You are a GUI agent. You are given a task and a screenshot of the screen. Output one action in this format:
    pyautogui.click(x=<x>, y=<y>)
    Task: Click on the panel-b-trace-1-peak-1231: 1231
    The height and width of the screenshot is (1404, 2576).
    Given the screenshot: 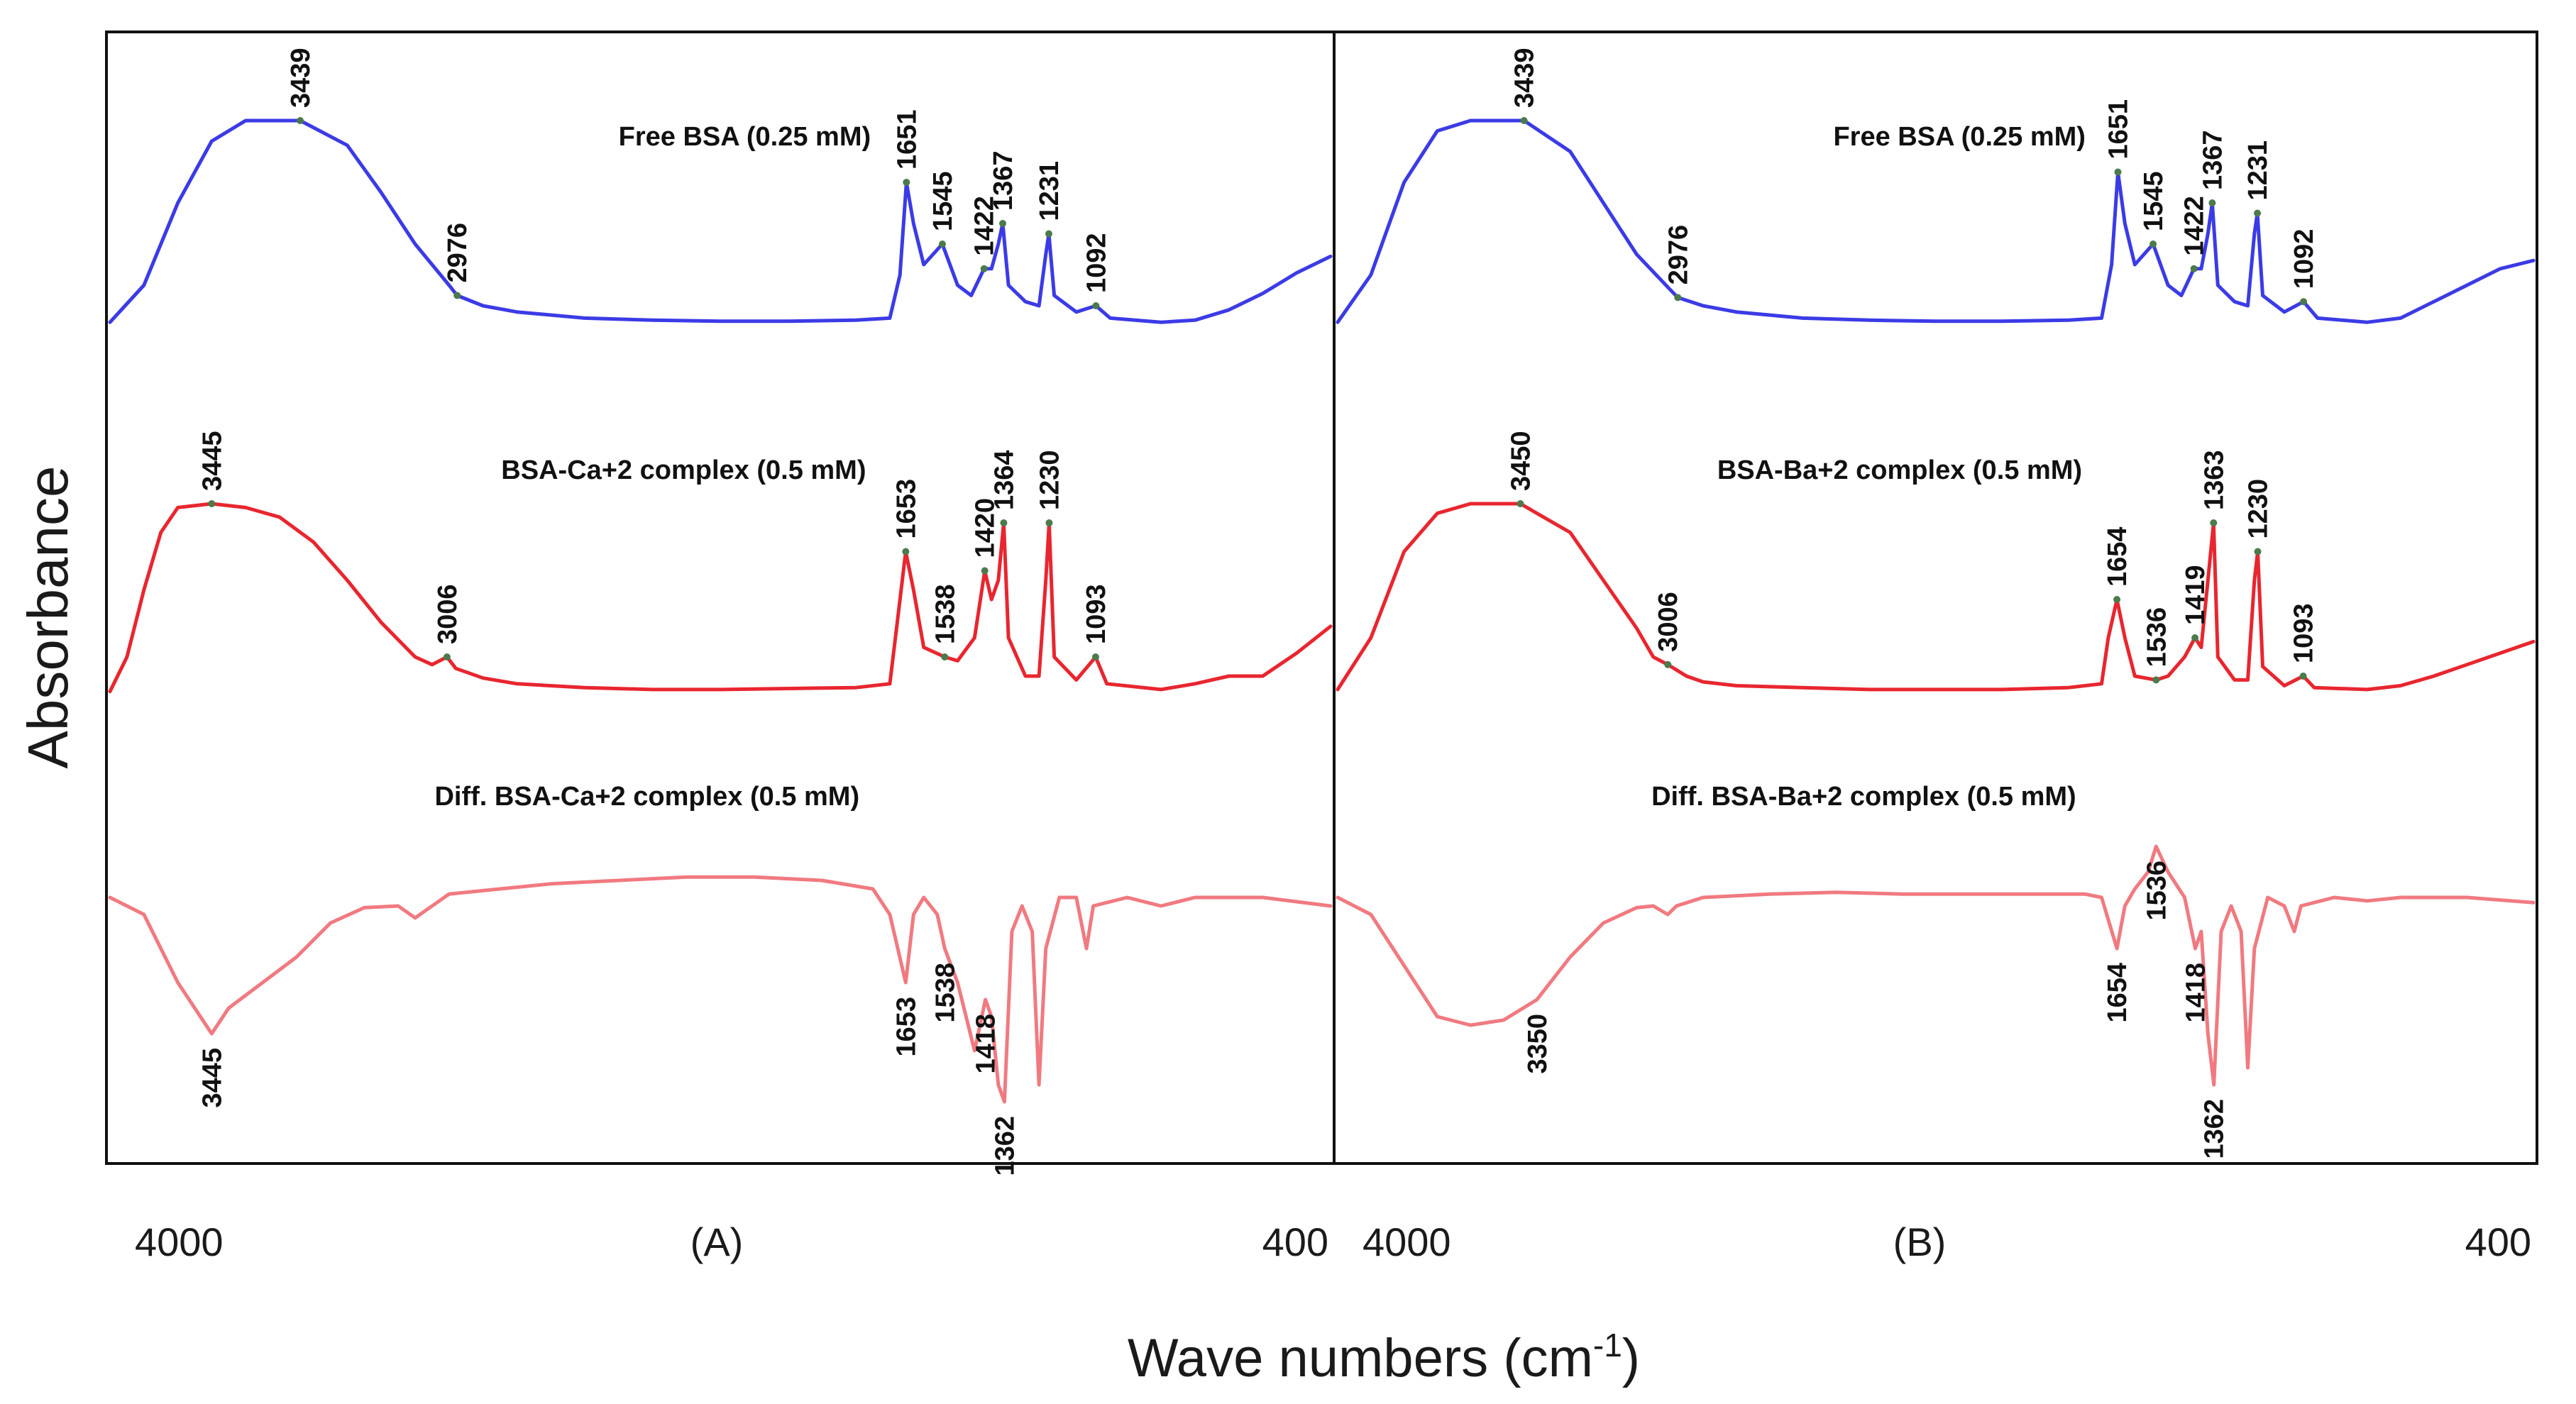 What is the action you would take?
    pyautogui.click(x=2258, y=170)
    